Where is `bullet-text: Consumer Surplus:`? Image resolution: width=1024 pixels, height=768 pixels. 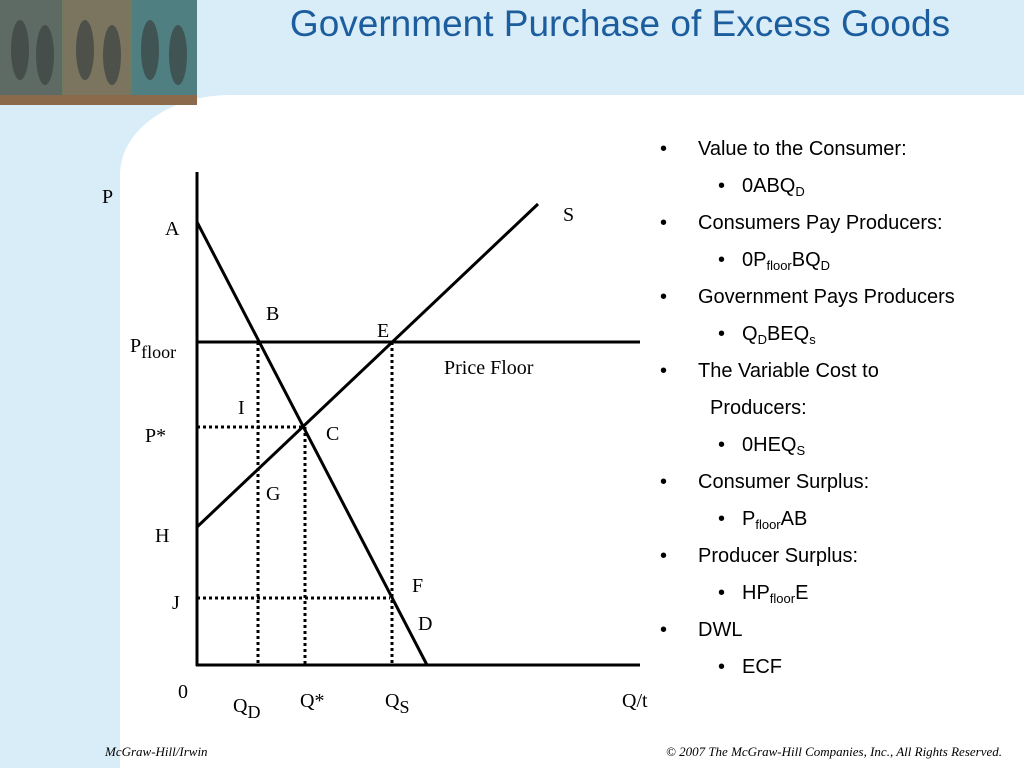
bullet-text: Consumer Surplus: is located at coordinates (783, 482).